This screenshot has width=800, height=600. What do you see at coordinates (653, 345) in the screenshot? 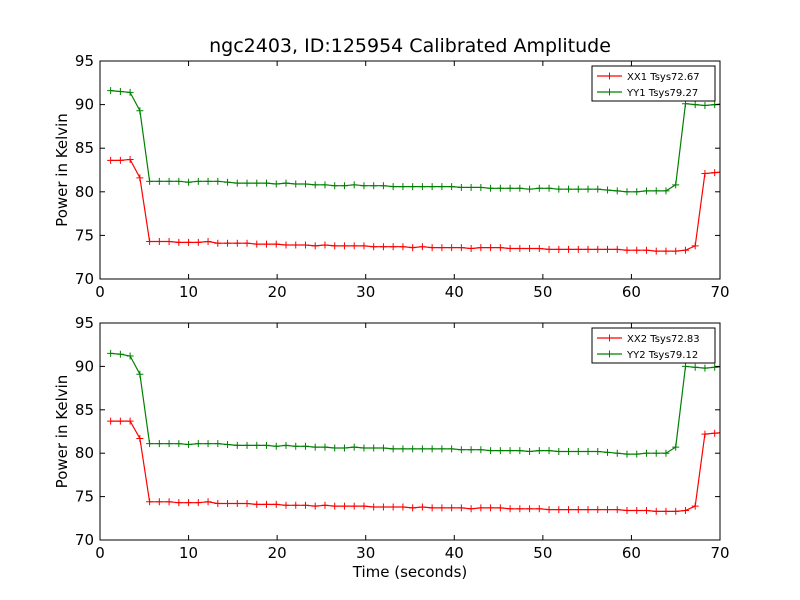
I see `legend: XX2 Tsys72.83 YY2 Tsys79.12` at bounding box center [653, 345].